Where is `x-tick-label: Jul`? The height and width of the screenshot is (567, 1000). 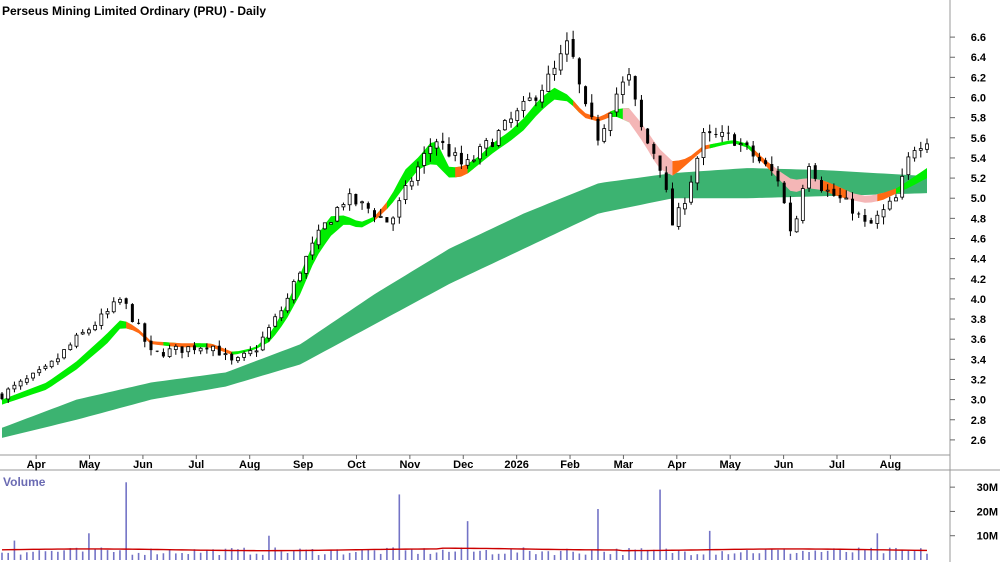 x-tick-label: Jul is located at coordinates (196, 465).